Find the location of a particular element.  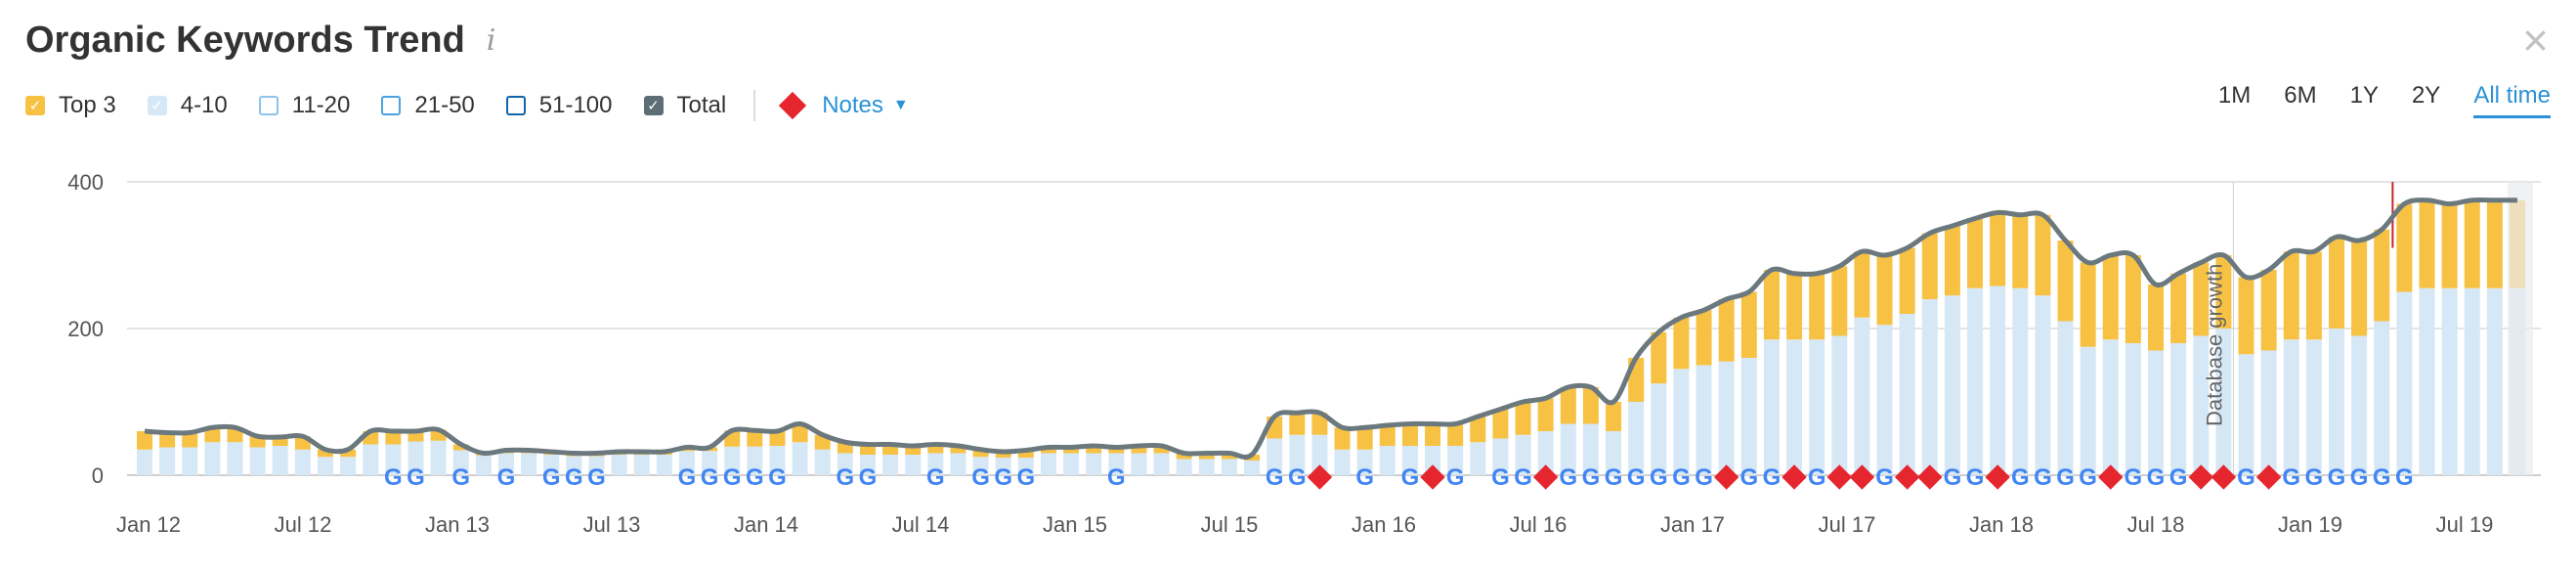

period-tab-1m: 1M is located at coordinates (2234, 95).